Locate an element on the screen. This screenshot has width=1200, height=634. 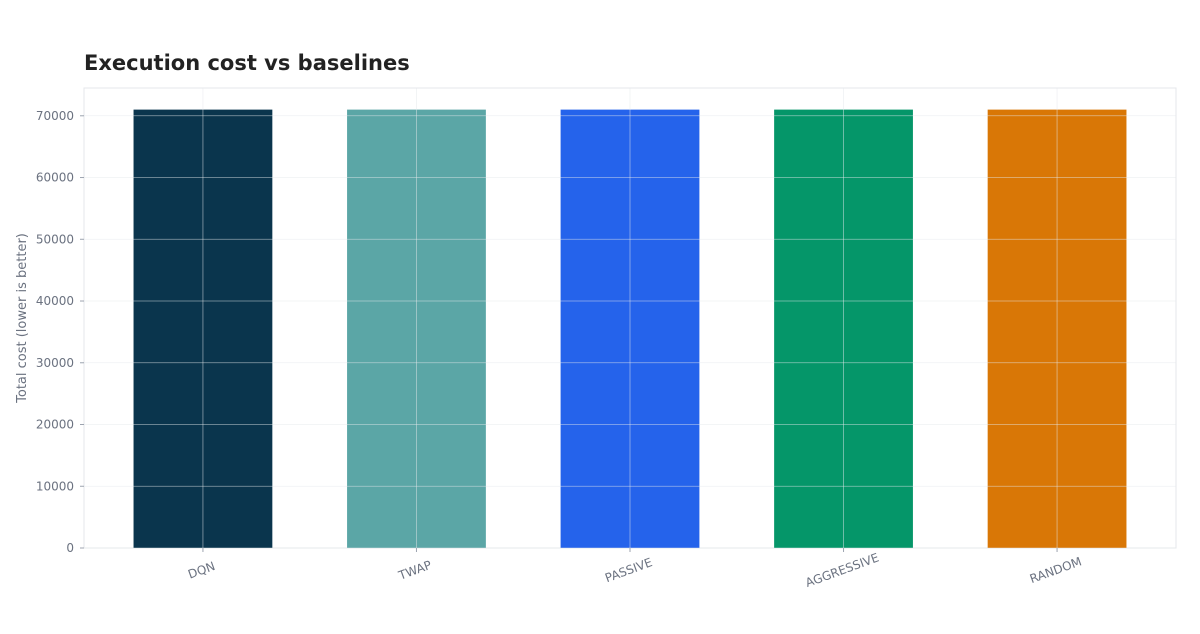
y-tick-label: 10000 is located at coordinates (55, 486).